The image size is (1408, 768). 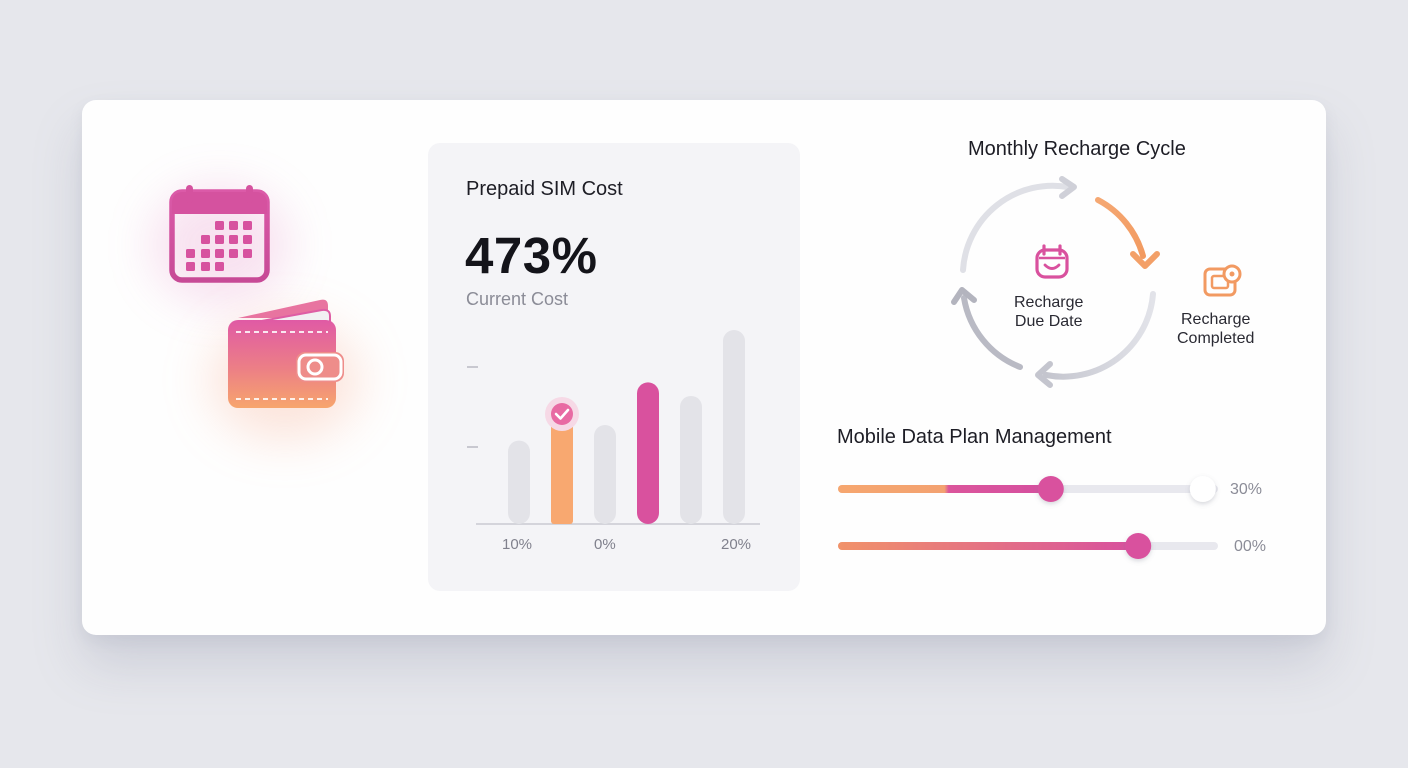 I want to click on due-date-label-line1: Recharge, so click(x=1049, y=302).